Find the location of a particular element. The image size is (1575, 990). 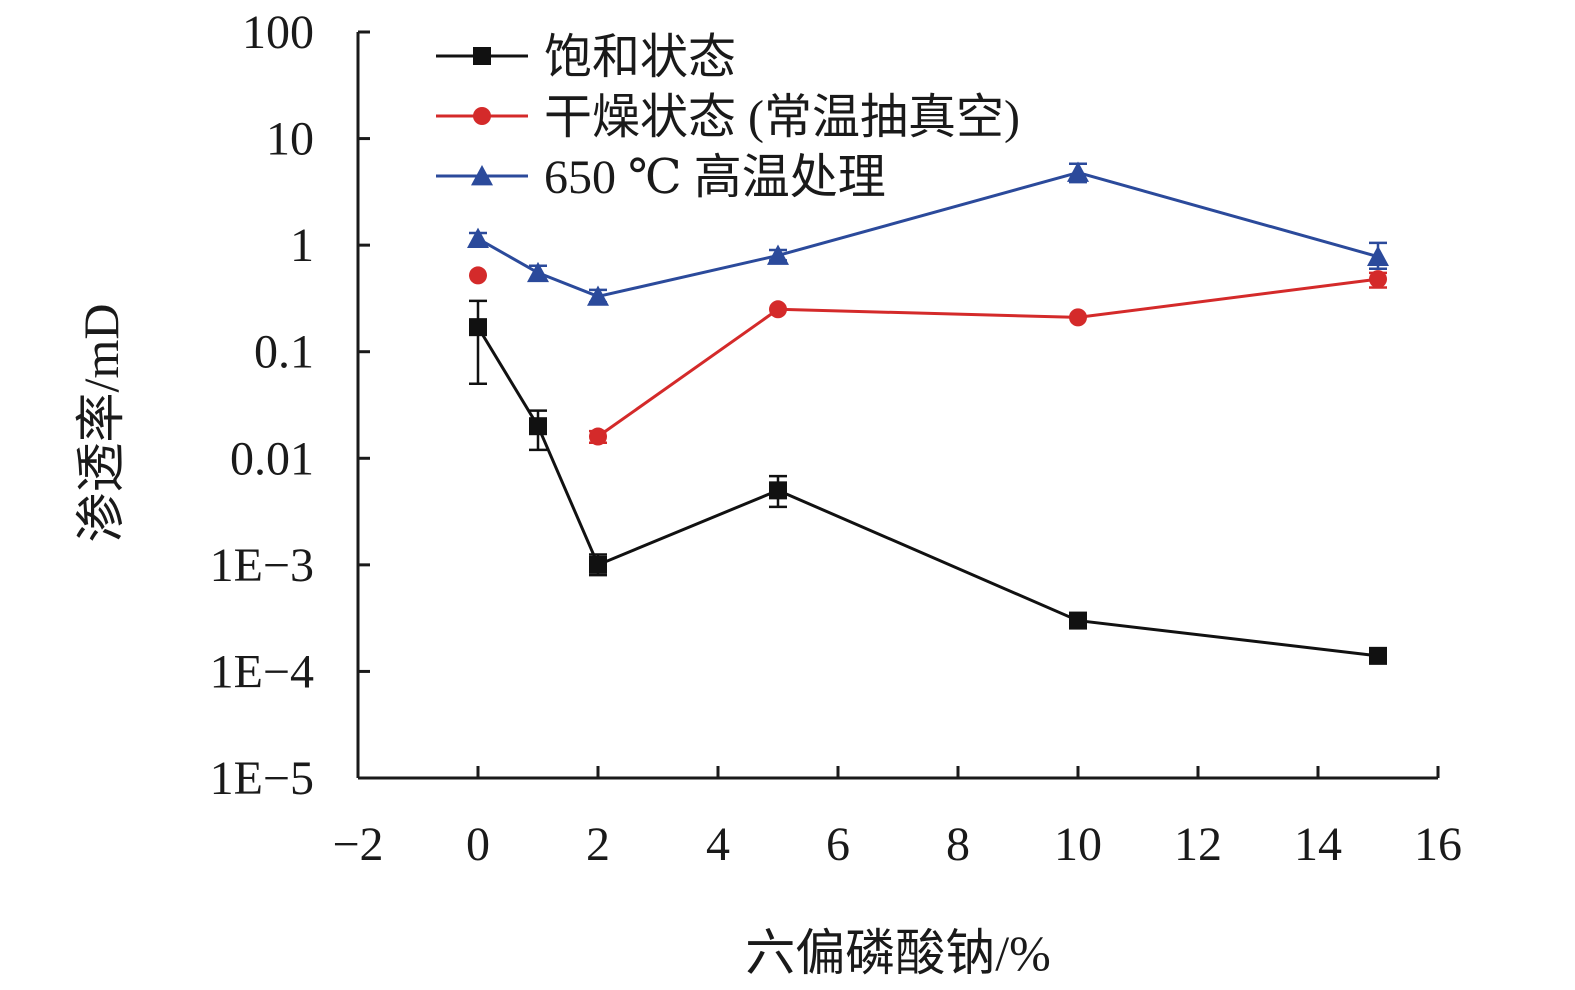

x-tick-label: 0 is located at coordinates (478, 844).